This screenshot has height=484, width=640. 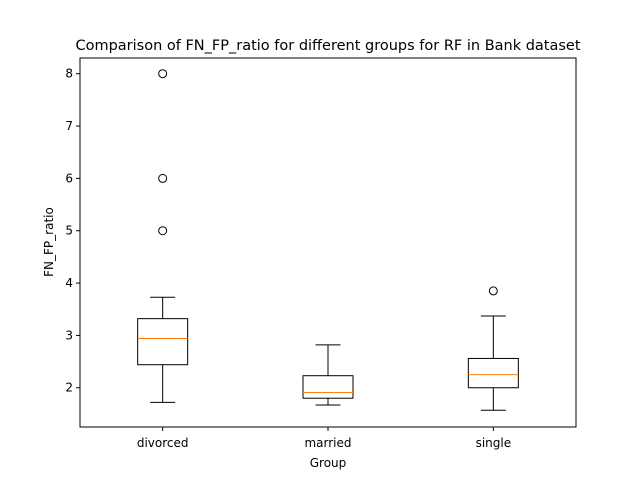 I want to click on box-married, so click(x=328, y=387).